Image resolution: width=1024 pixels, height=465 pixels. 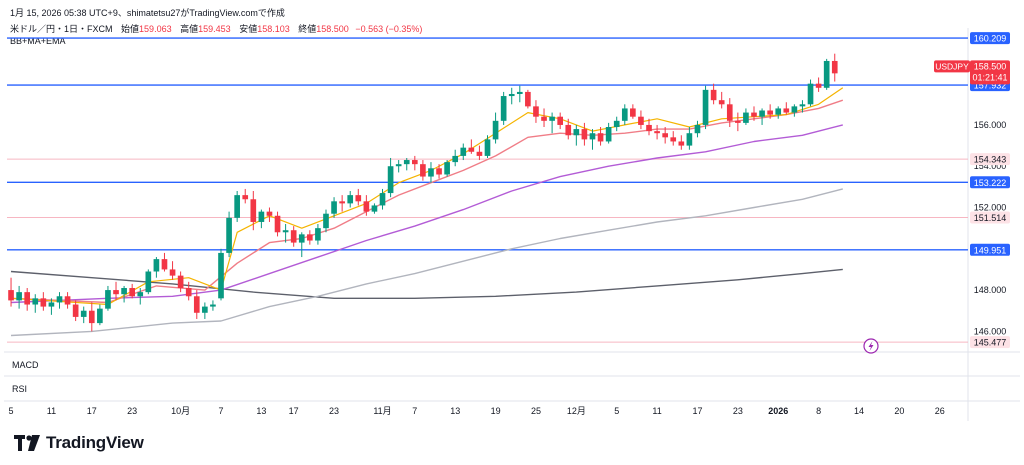 I want to click on brand-name: TradingView, so click(x=95, y=442).